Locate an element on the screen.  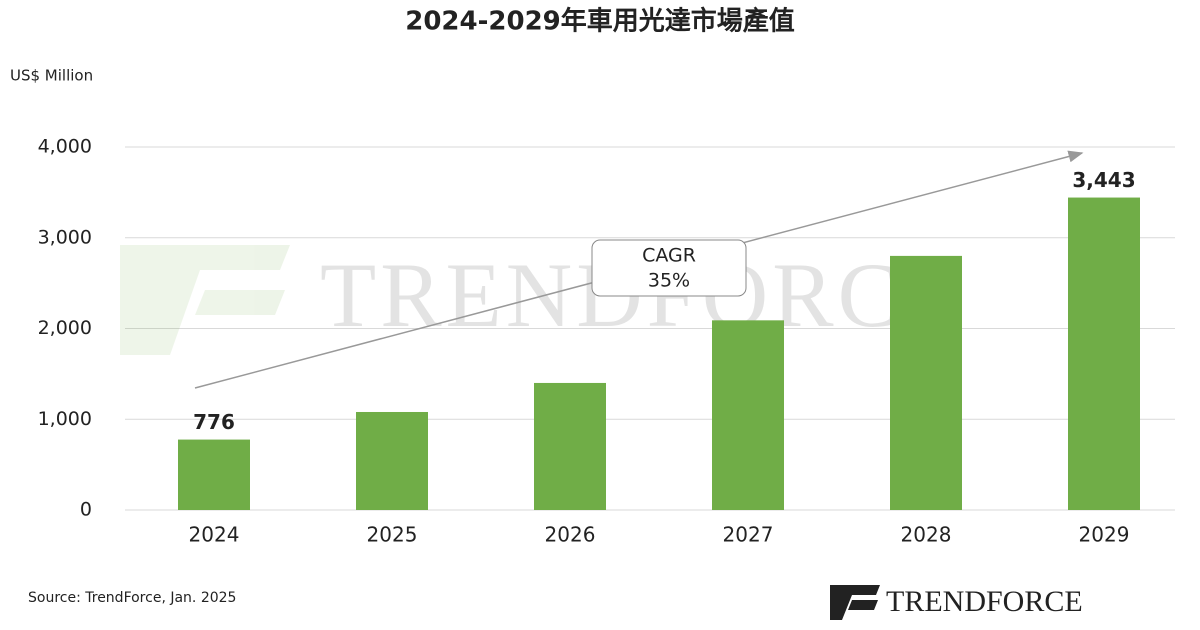
chart-title: 2024-2029年車用光達市場產值 is located at coordinates (600, 21).